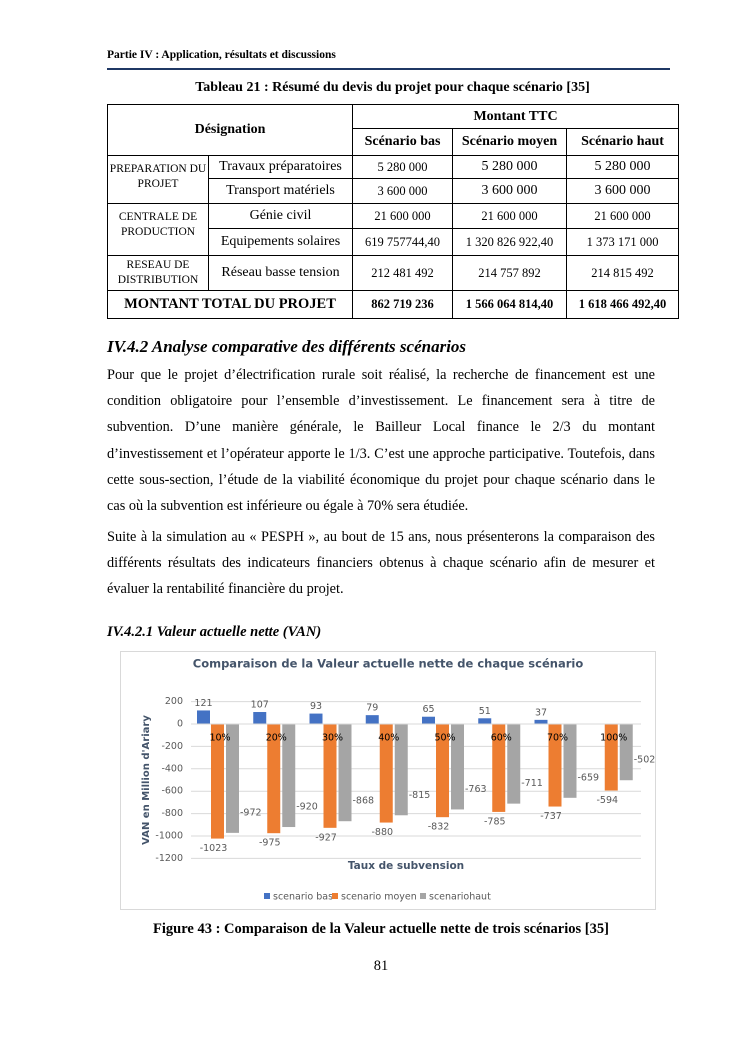  What do you see at coordinates (623, 304) in the screenshot?
I see `total-cell: 1 618 466 492,40` at bounding box center [623, 304].